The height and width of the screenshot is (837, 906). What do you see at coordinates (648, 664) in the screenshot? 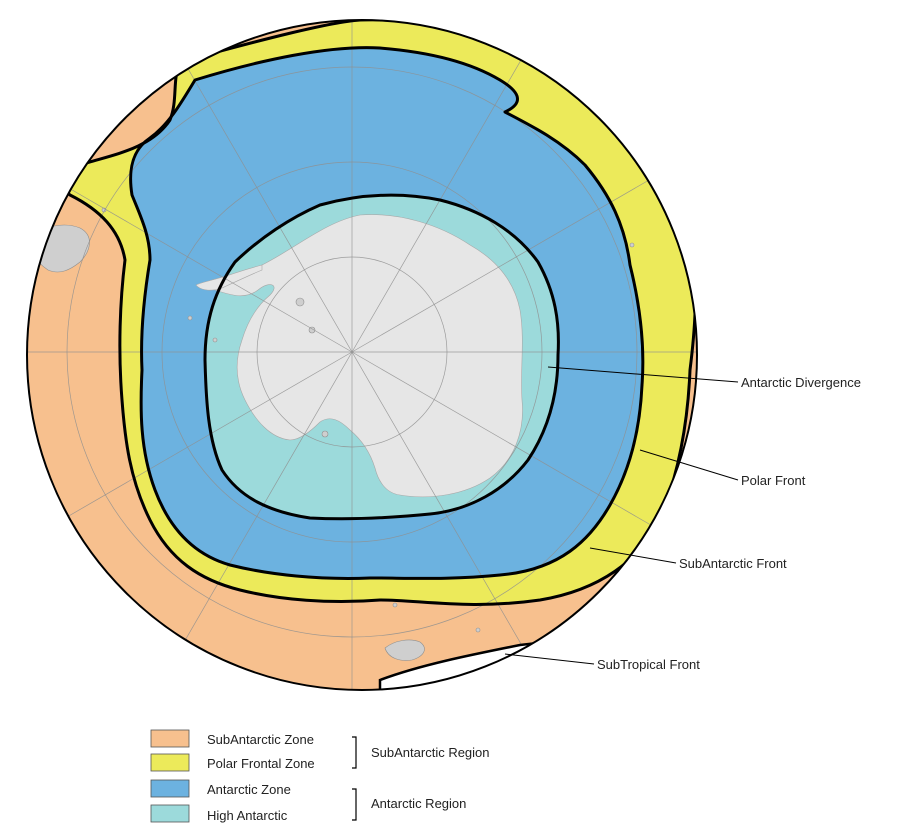
I see `subtropical-front-label: SubTropical Front` at bounding box center [648, 664].